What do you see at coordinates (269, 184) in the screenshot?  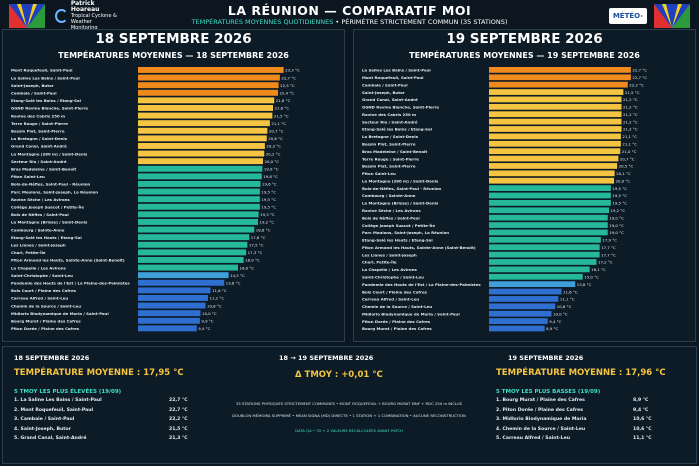 I see `bar-value-label: 19,6 °C` at bounding box center [269, 184].